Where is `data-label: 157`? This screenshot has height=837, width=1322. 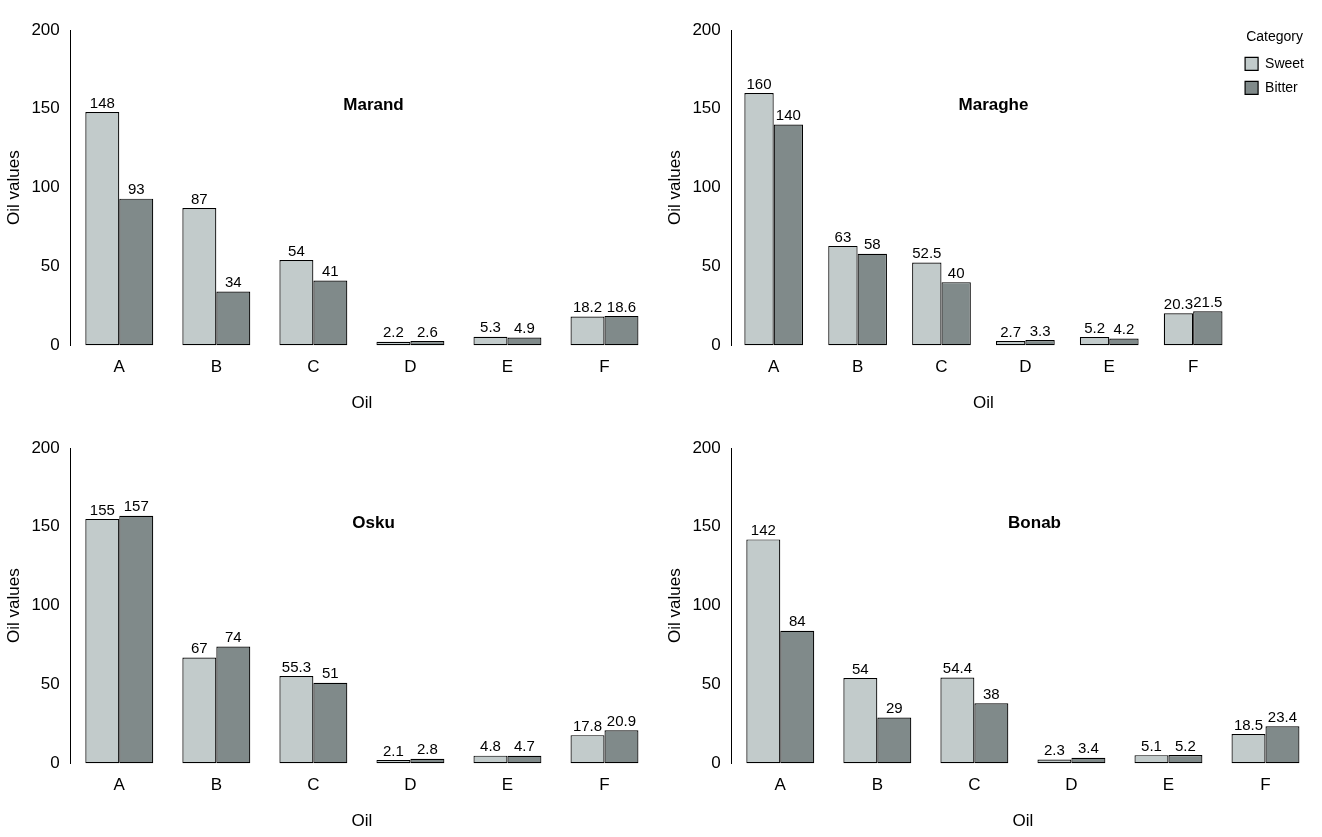 data-label: 157 is located at coordinates (136, 506).